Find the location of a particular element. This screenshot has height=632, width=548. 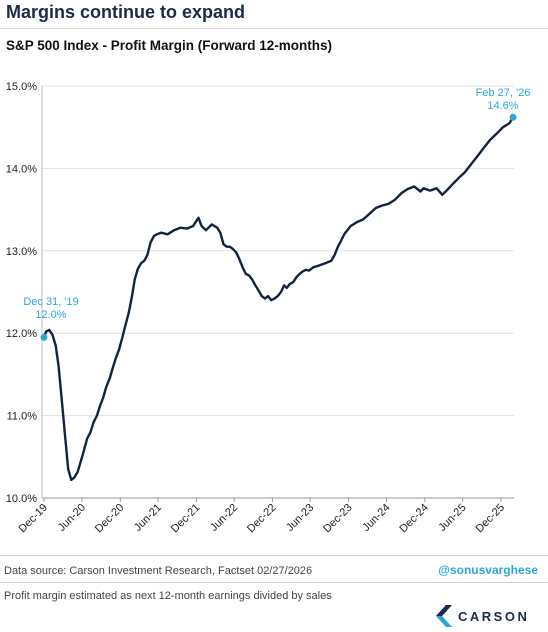

x-tick-label: Dec-24 is located at coordinates (414, 519).